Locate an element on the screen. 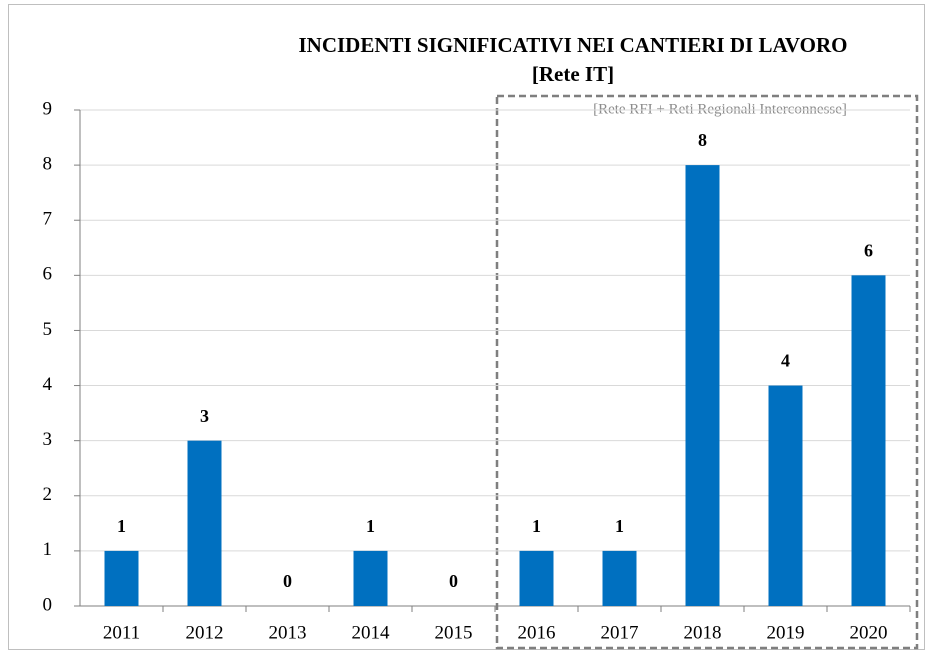 This screenshot has width=928, height=655. x-tick-label: 2017 is located at coordinates (620, 632).